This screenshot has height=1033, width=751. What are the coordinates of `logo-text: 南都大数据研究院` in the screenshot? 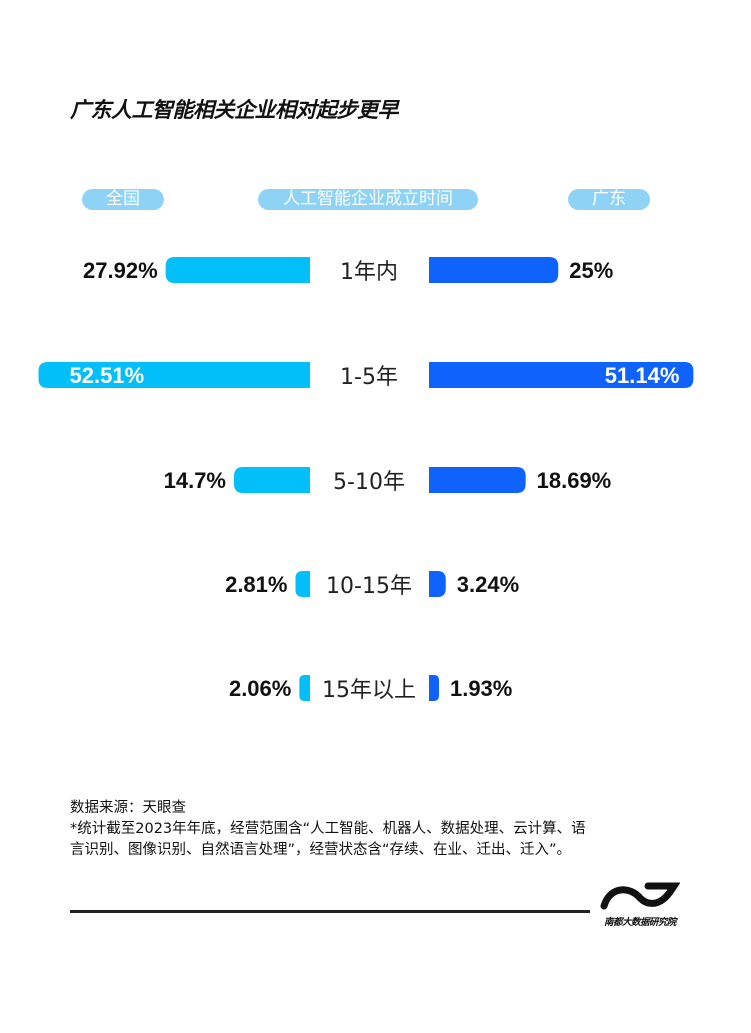 It's located at (640, 922).